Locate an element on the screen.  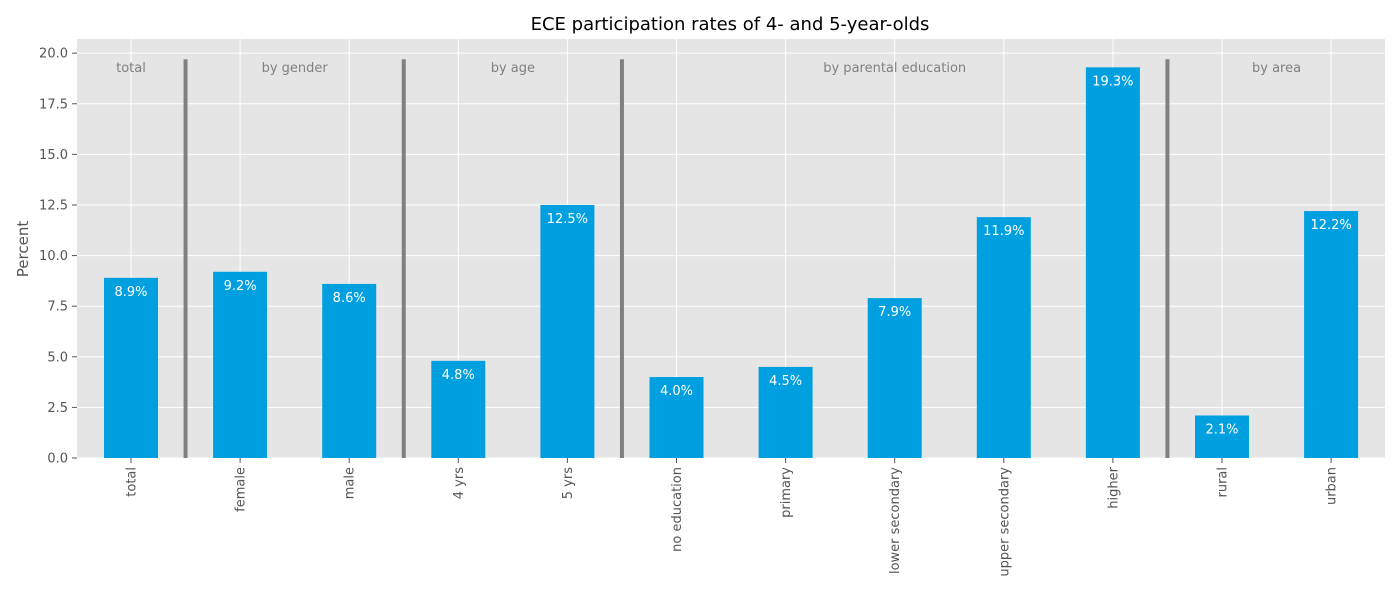
group-label: by gender is located at coordinates (295, 68).